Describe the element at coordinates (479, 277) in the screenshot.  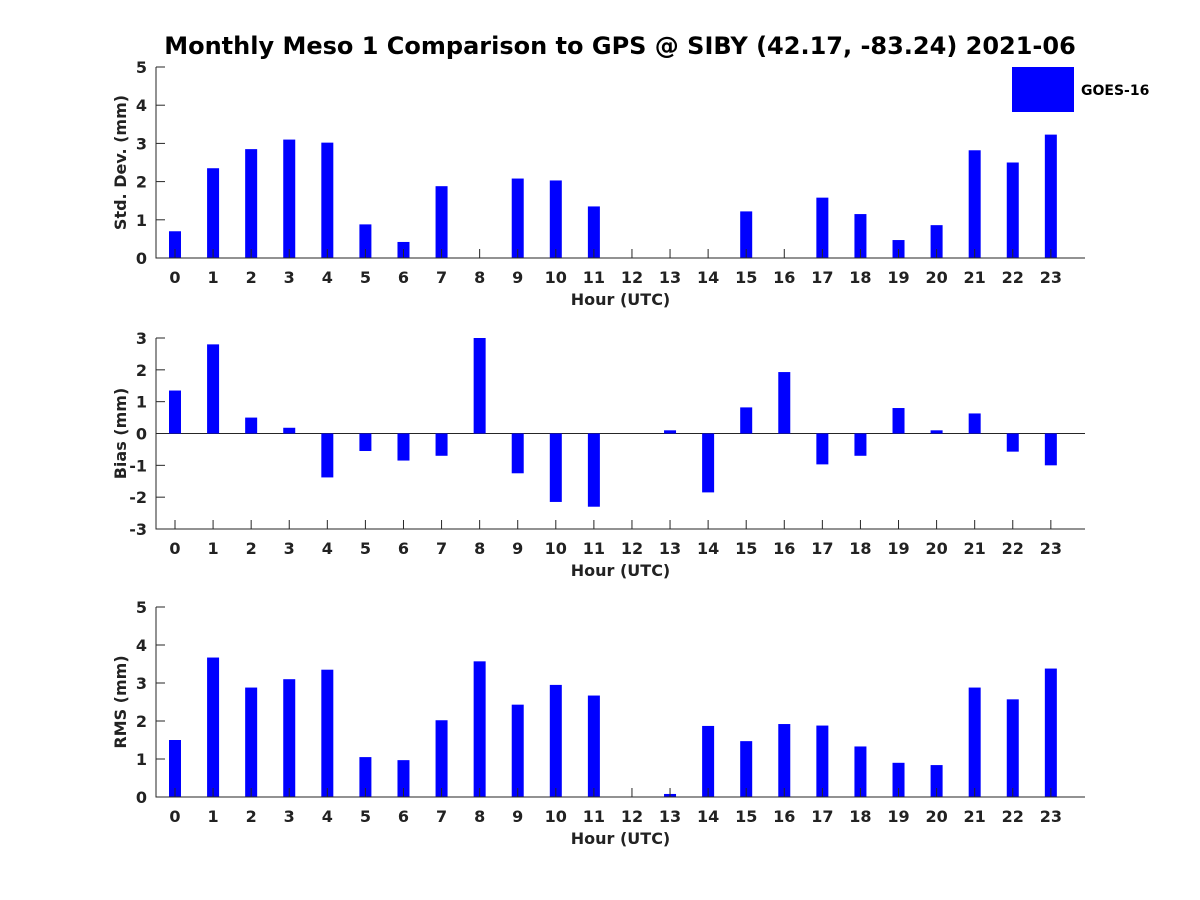
I see `std-dev-xtick-label-8: 8` at that location.